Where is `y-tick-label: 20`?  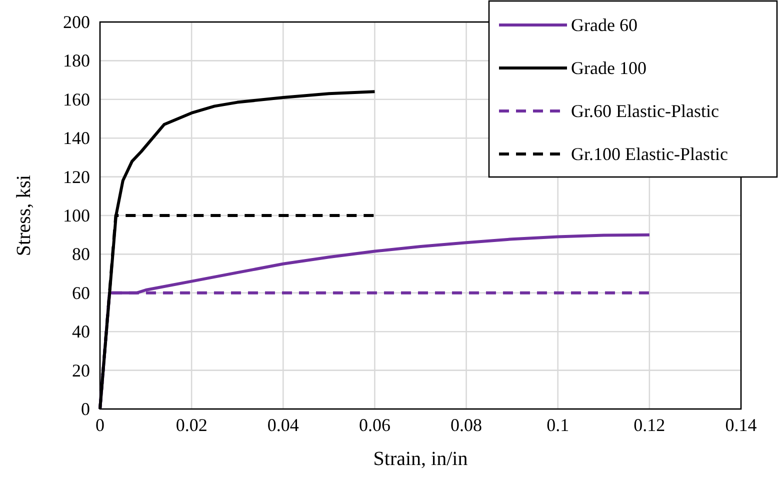
y-tick-label: 20 is located at coordinates (81, 370).